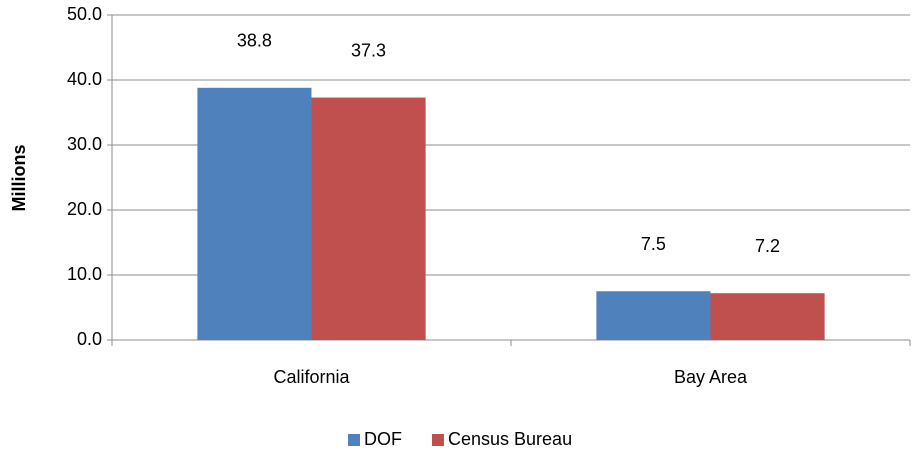 The image size is (921, 457). I want to click on legend-label: DOF, so click(383, 439).